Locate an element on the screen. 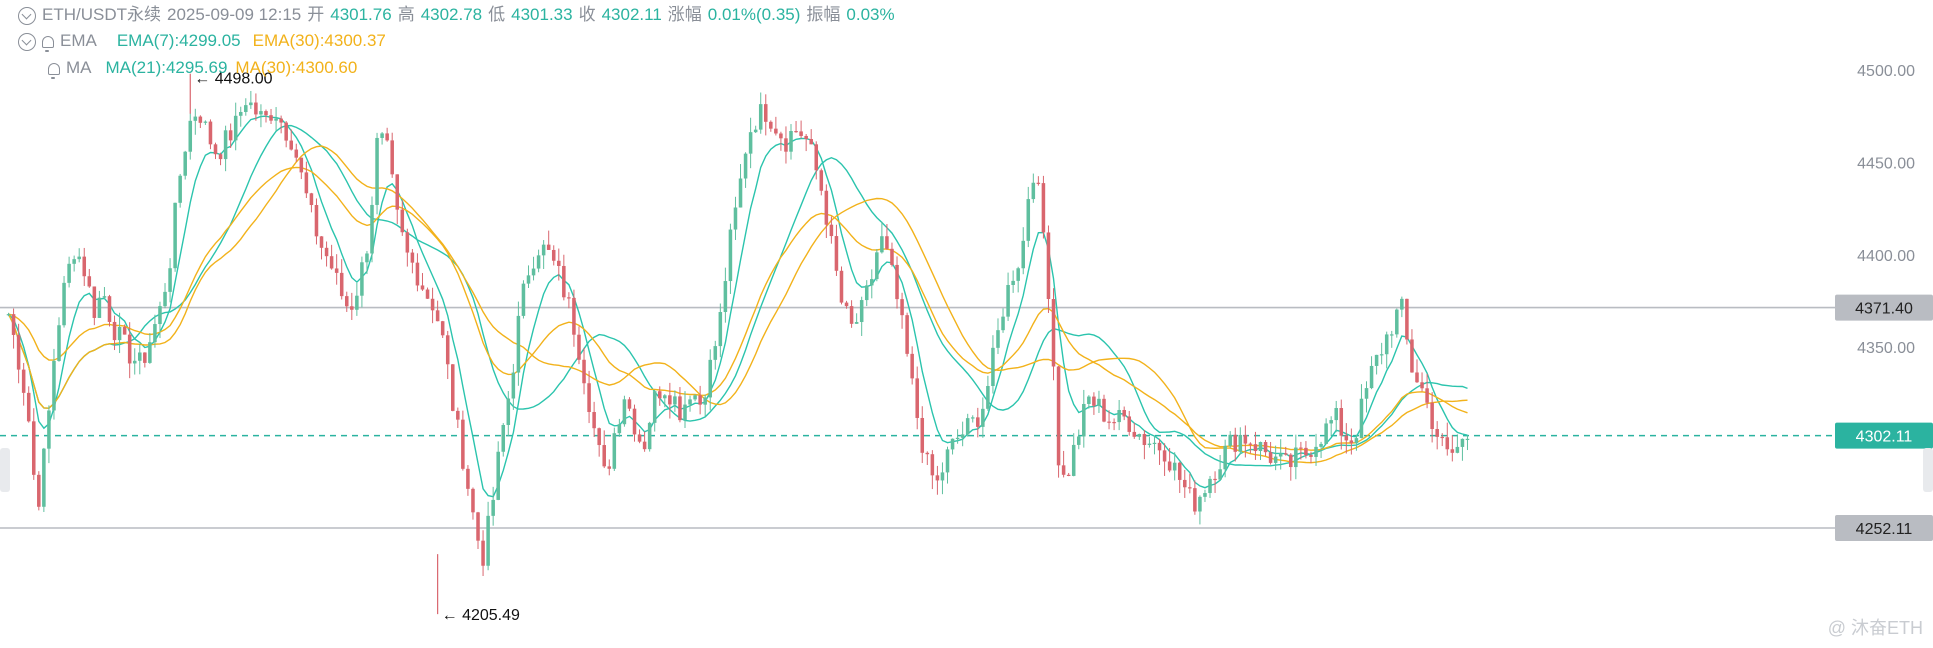 This screenshot has height=648, width=1933. level-tag-label: 4371.40 is located at coordinates (1884, 309).